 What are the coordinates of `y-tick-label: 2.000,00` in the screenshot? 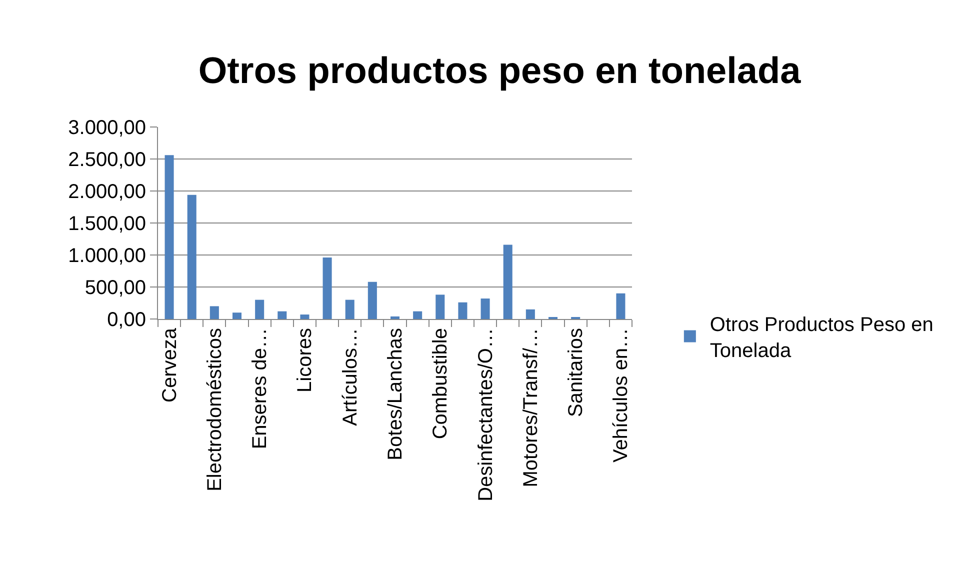 It's located at (107, 192).